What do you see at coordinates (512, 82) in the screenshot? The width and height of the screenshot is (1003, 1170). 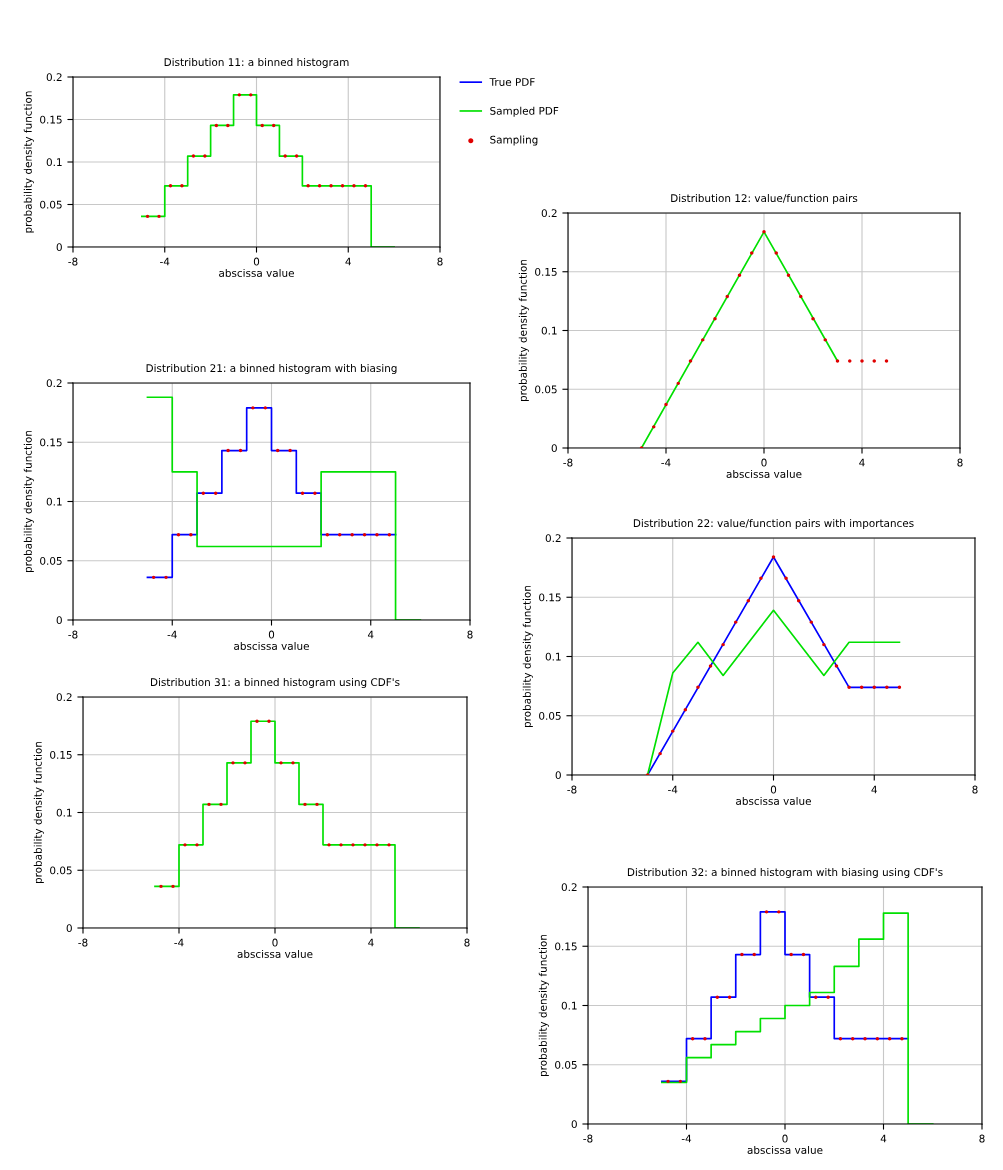 I see `legend-label: True PDF` at bounding box center [512, 82].